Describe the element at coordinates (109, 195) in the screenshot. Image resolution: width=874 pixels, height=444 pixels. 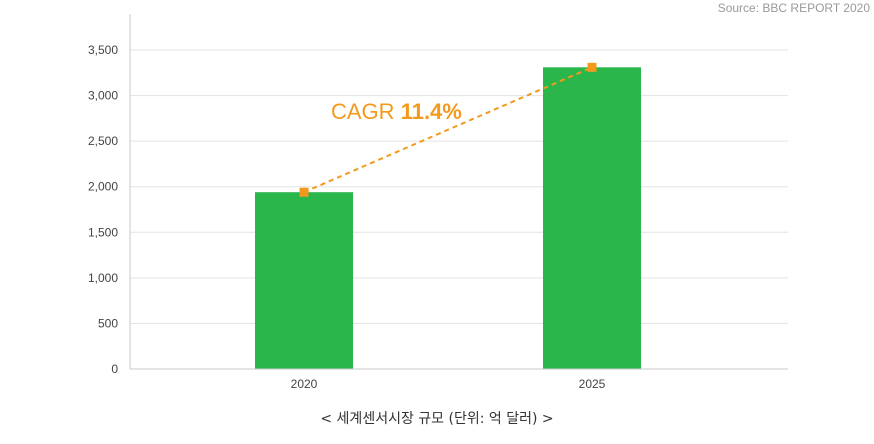
I see `y-axis: 0 500 1,000 1,500 2,000 2,500 3,000 3,500` at that location.